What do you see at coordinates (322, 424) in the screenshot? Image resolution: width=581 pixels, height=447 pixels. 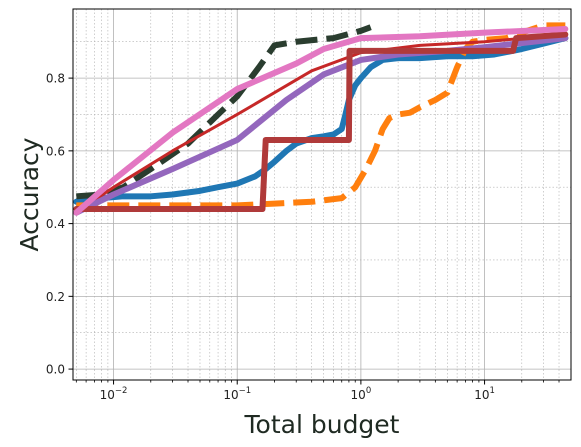 I see `x-axis-label: Total budget` at bounding box center [322, 424].